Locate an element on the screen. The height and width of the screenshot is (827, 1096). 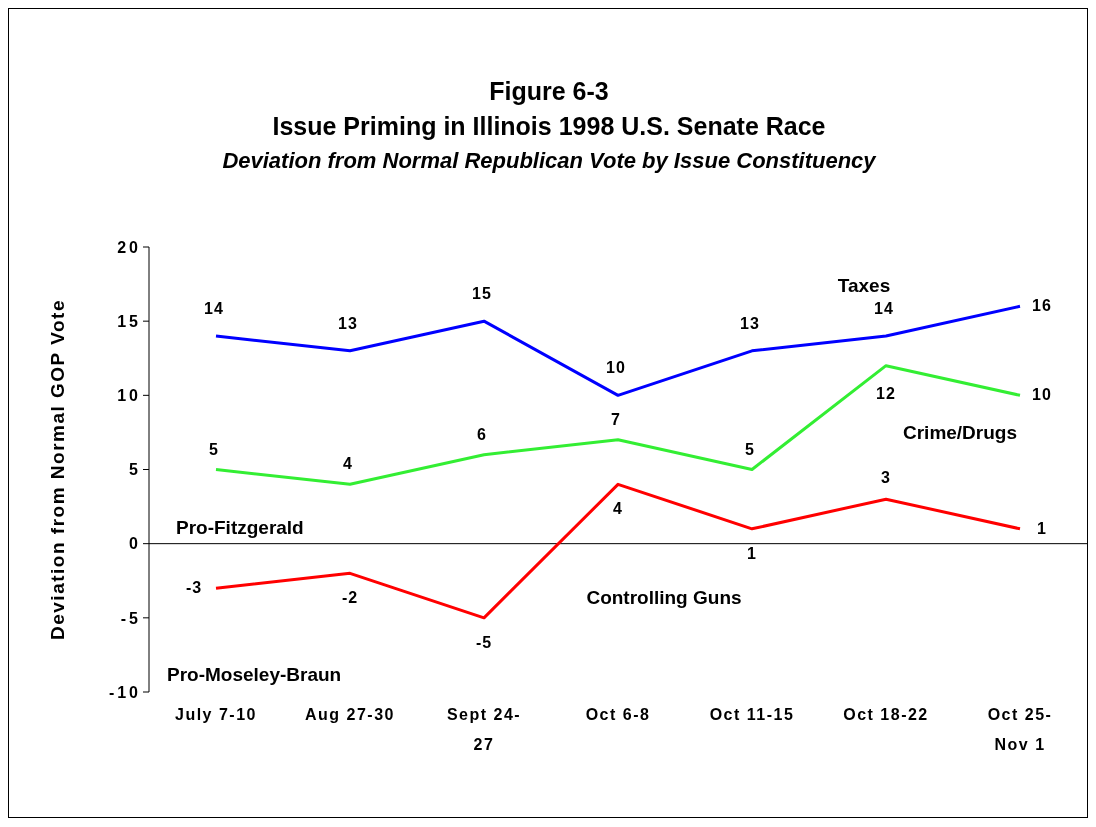
x-tick-label: Oct 11-15 is located at coordinates (752, 714).